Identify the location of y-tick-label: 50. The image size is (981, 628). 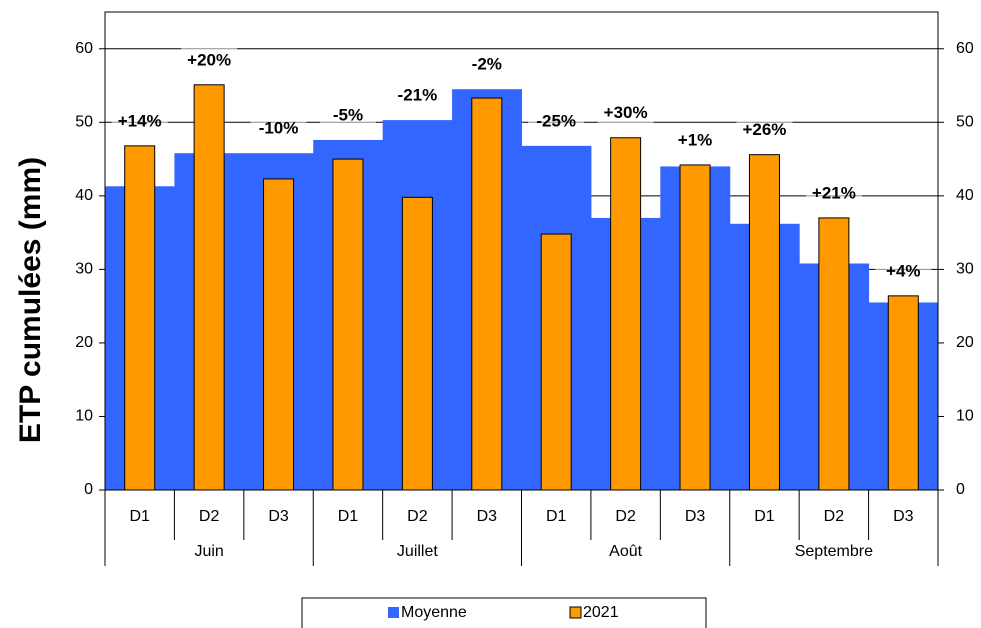
(84, 122).